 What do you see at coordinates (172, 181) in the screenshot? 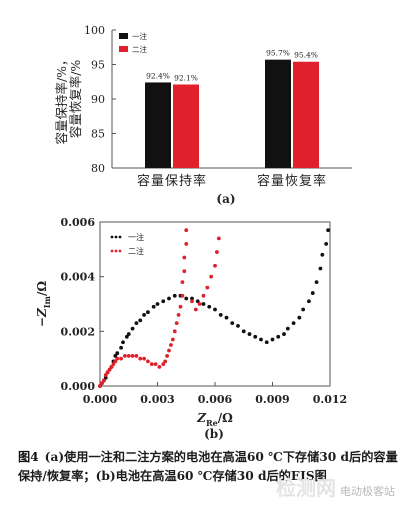
I see `x-category-label: 容量保持率` at bounding box center [172, 181].